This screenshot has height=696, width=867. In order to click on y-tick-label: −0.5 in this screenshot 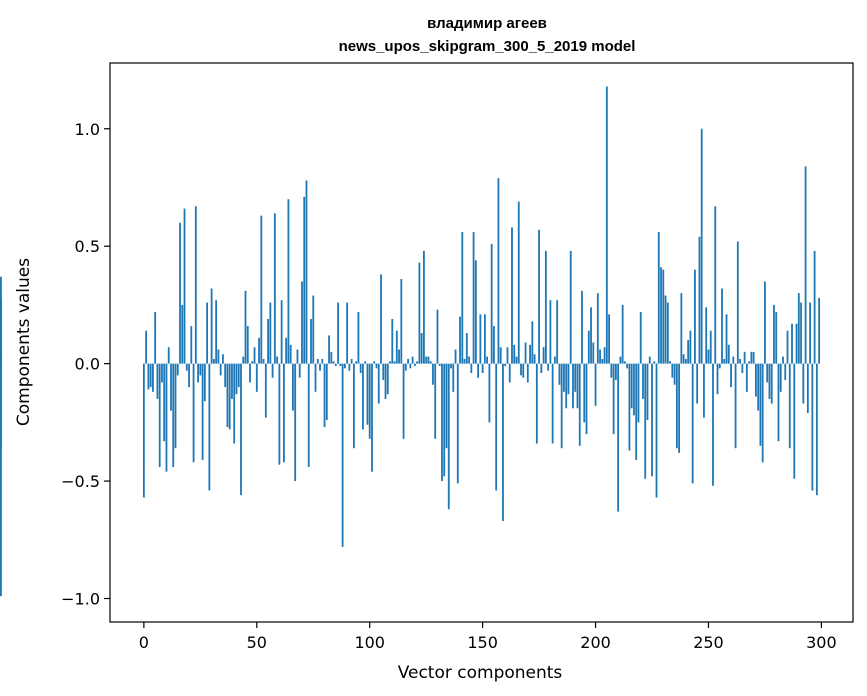, I will do `click(80, 481)`.